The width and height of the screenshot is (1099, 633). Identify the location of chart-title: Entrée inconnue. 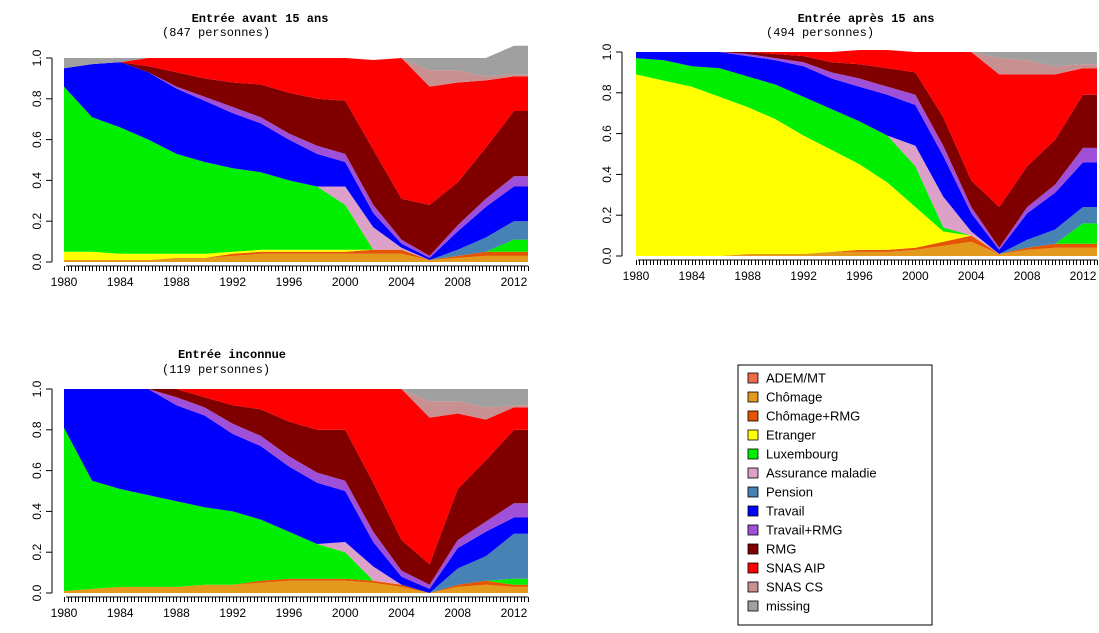
(232, 355).